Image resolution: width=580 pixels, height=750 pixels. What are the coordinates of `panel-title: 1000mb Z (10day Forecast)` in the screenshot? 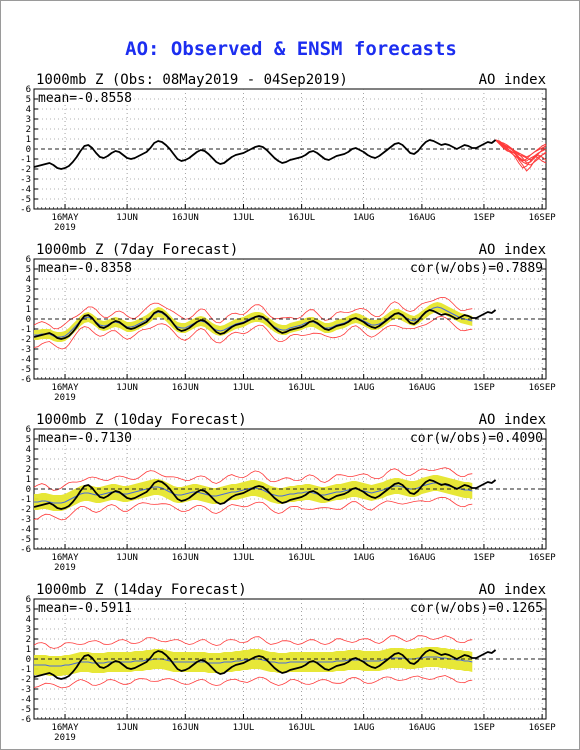 It's located at (141, 420).